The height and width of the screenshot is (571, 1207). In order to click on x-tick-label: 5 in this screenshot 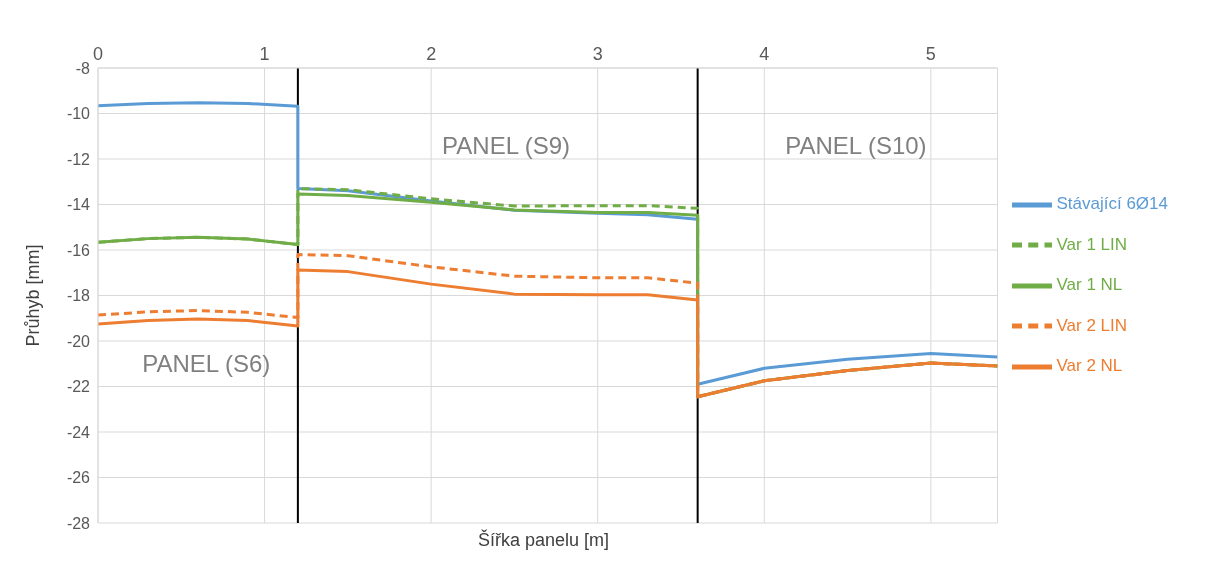, I will do `click(930, 54)`.